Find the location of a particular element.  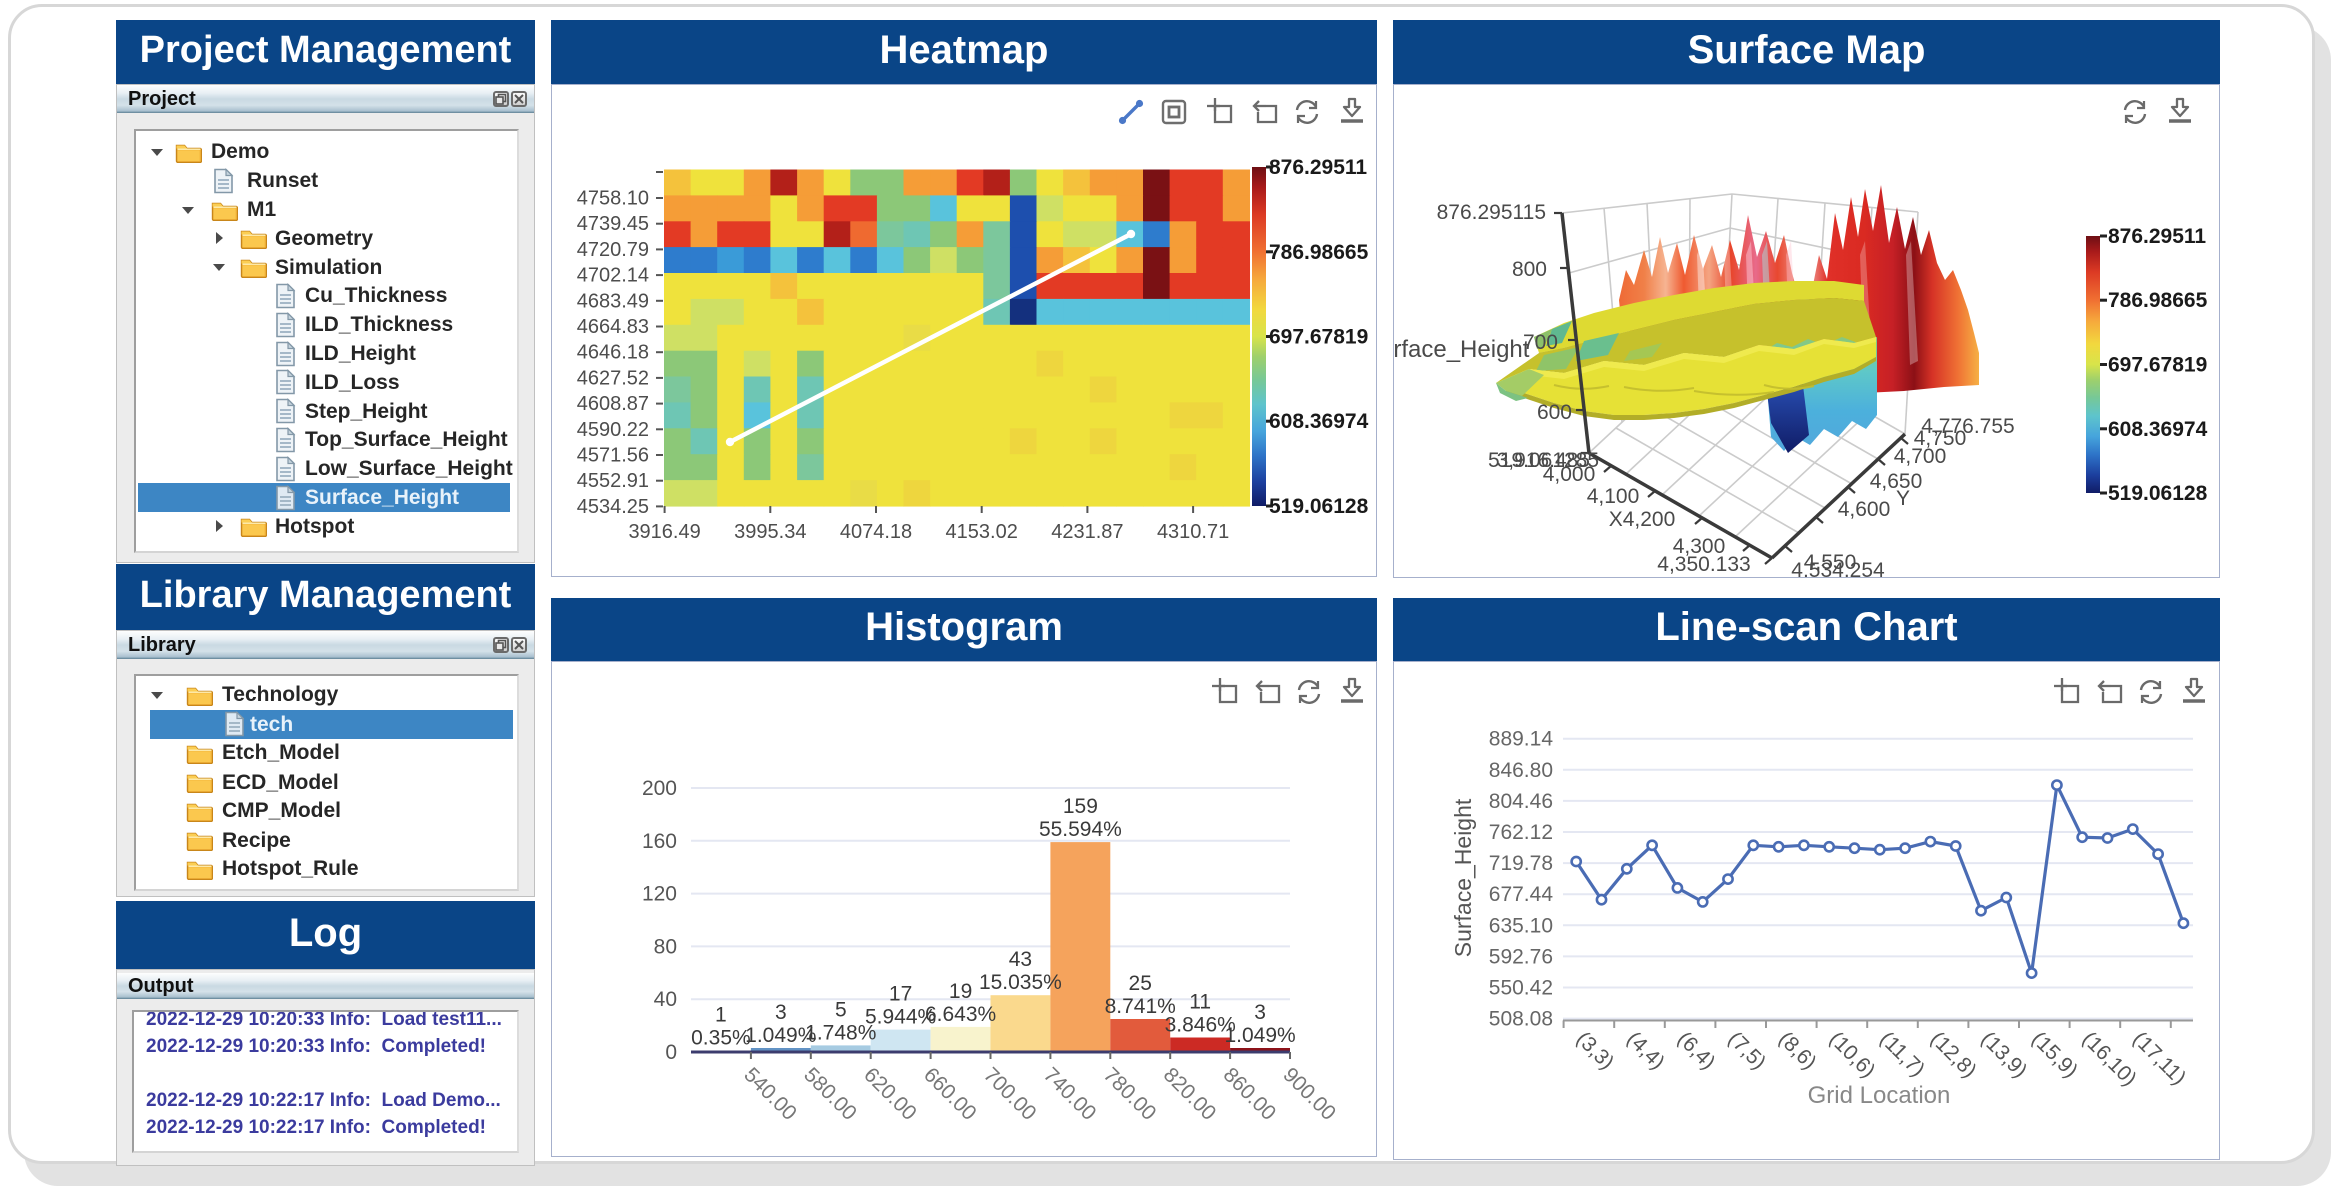

svg-text: 719.78 is located at coordinates (1521, 863).